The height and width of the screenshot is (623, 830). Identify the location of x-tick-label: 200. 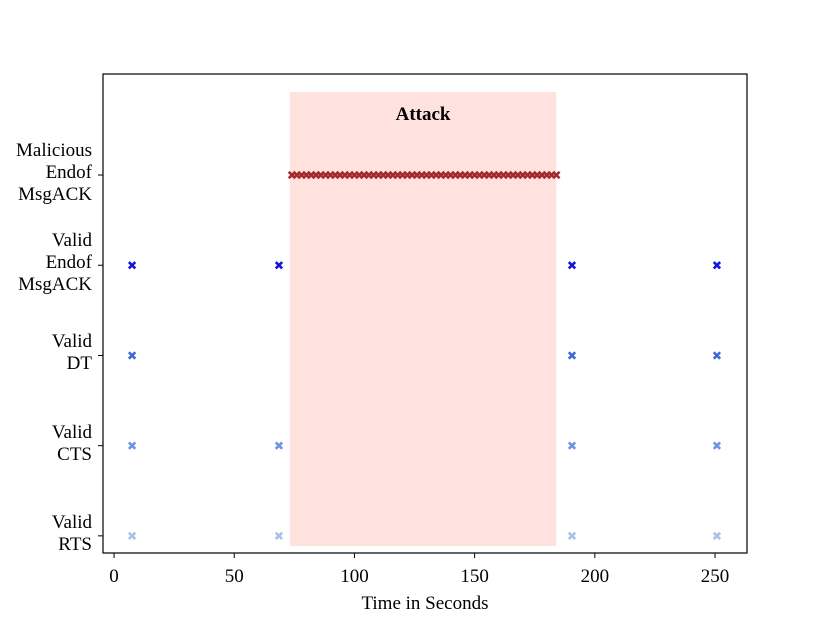
(595, 576).